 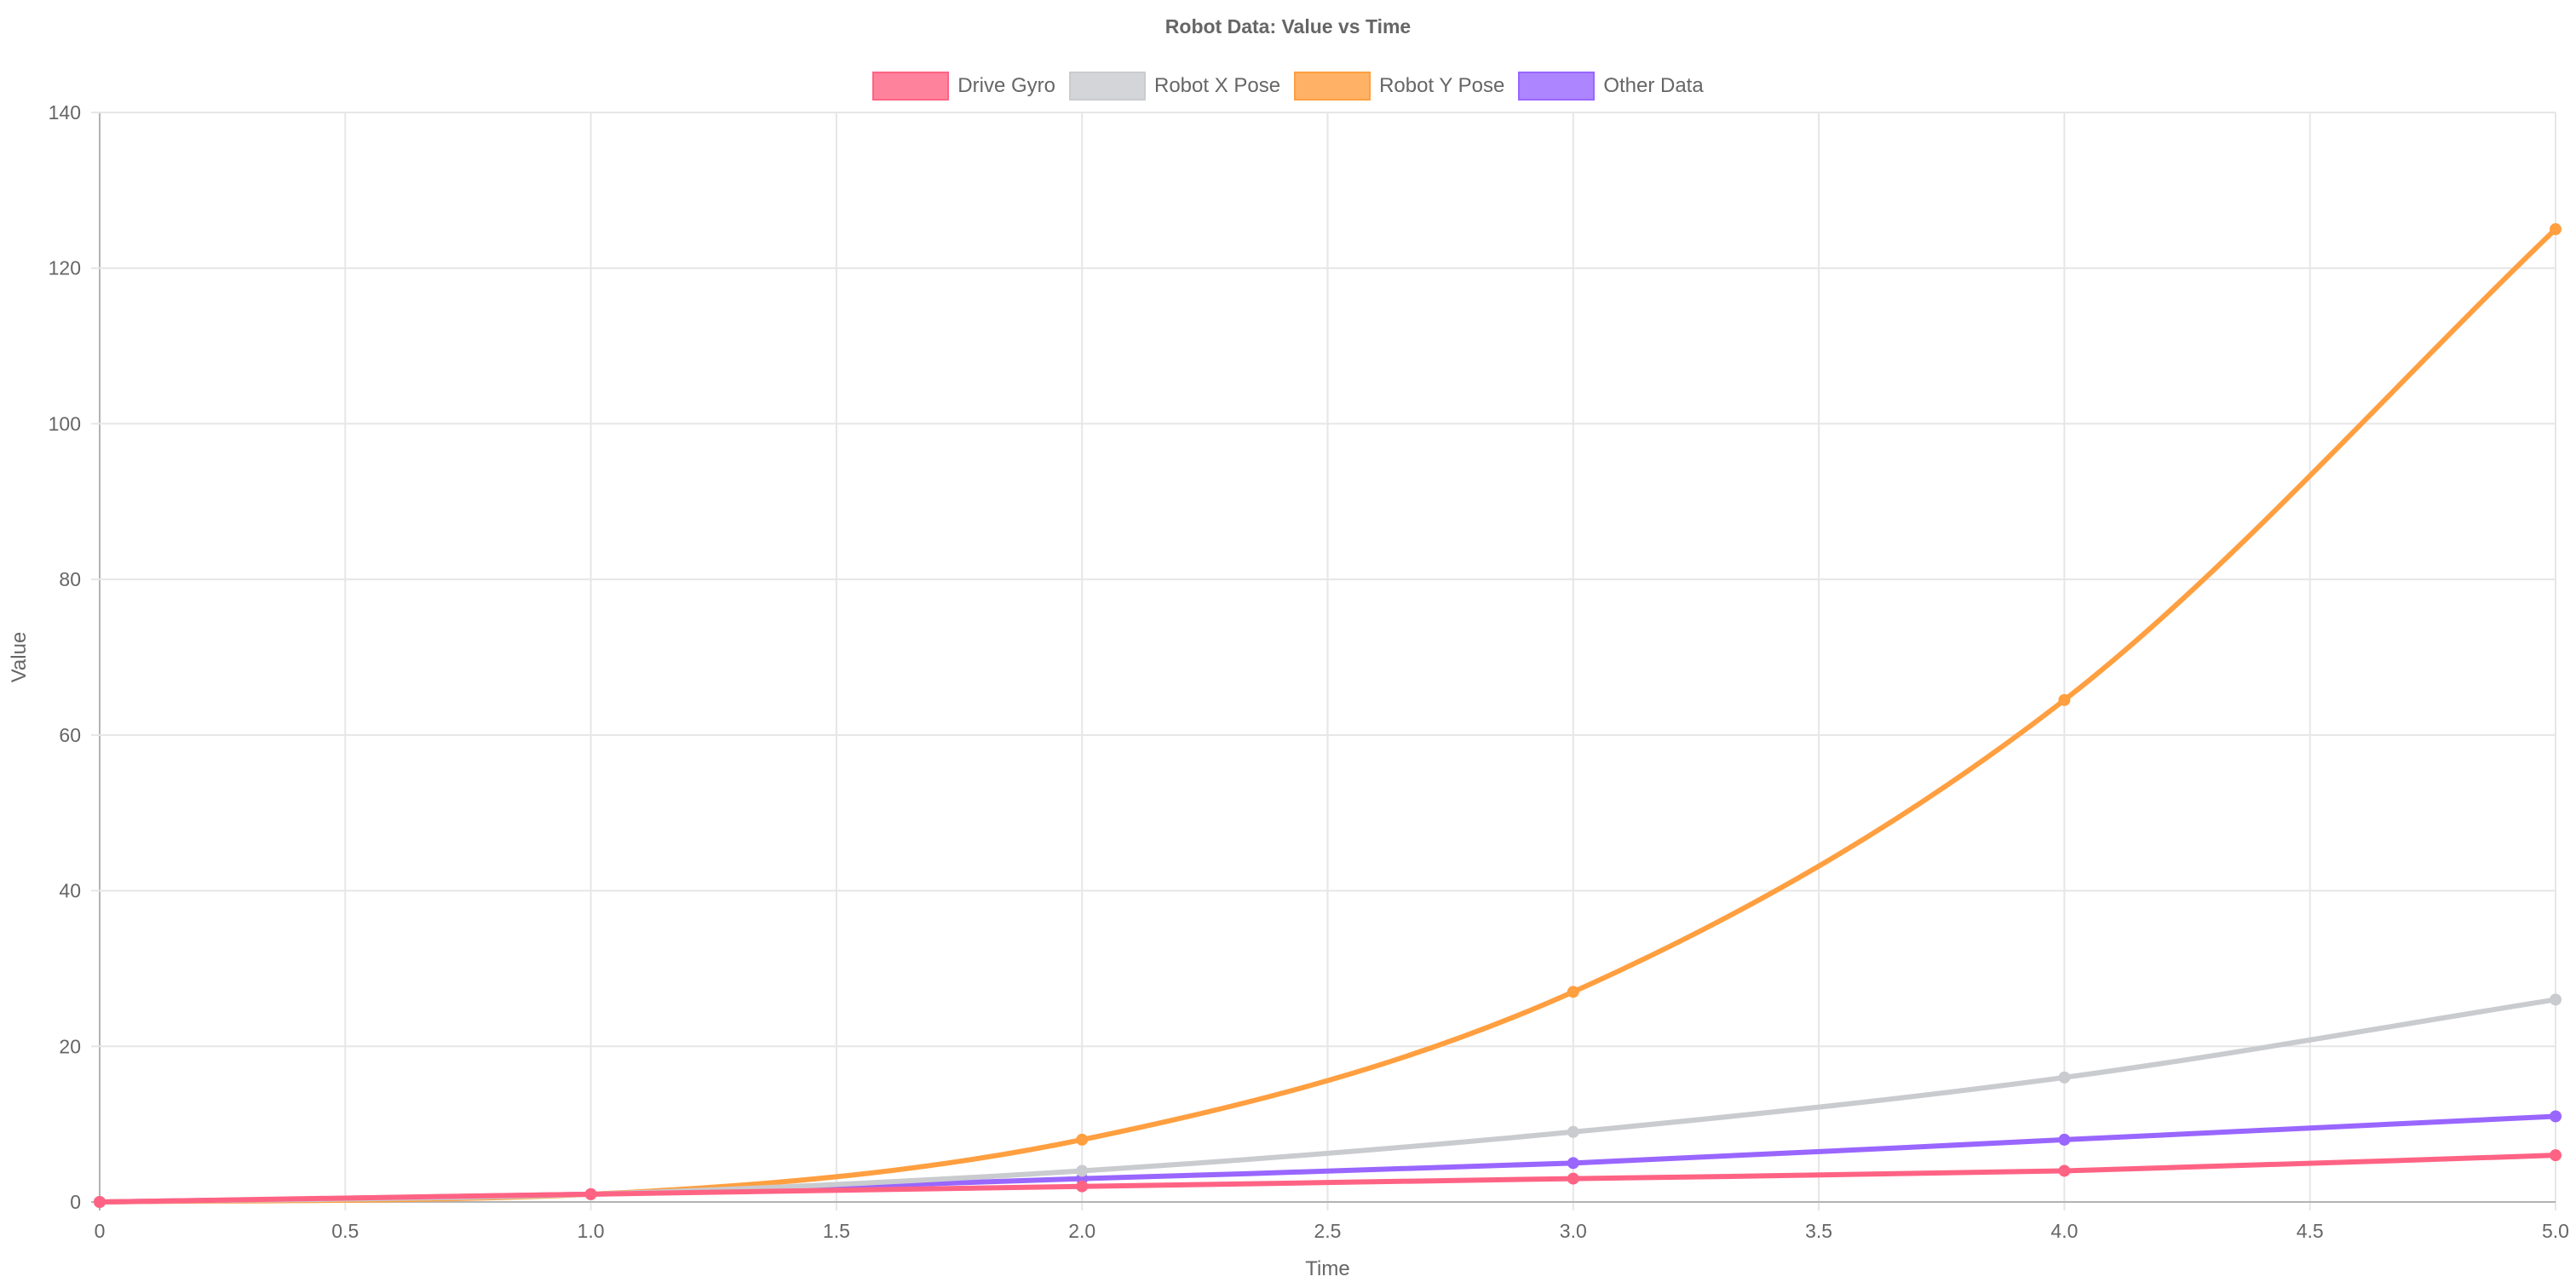 I want to click on y-tick-label: 20, so click(x=70, y=1046).